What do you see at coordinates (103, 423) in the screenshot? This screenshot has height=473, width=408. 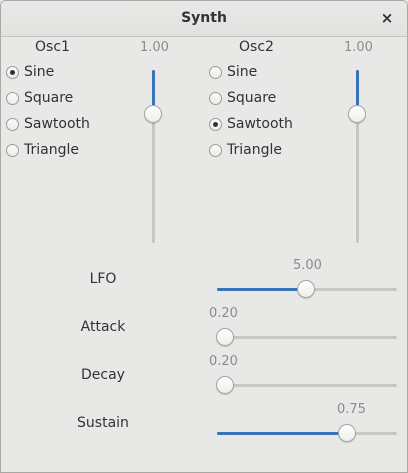 I see `sustain-label: Sustain` at bounding box center [103, 423].